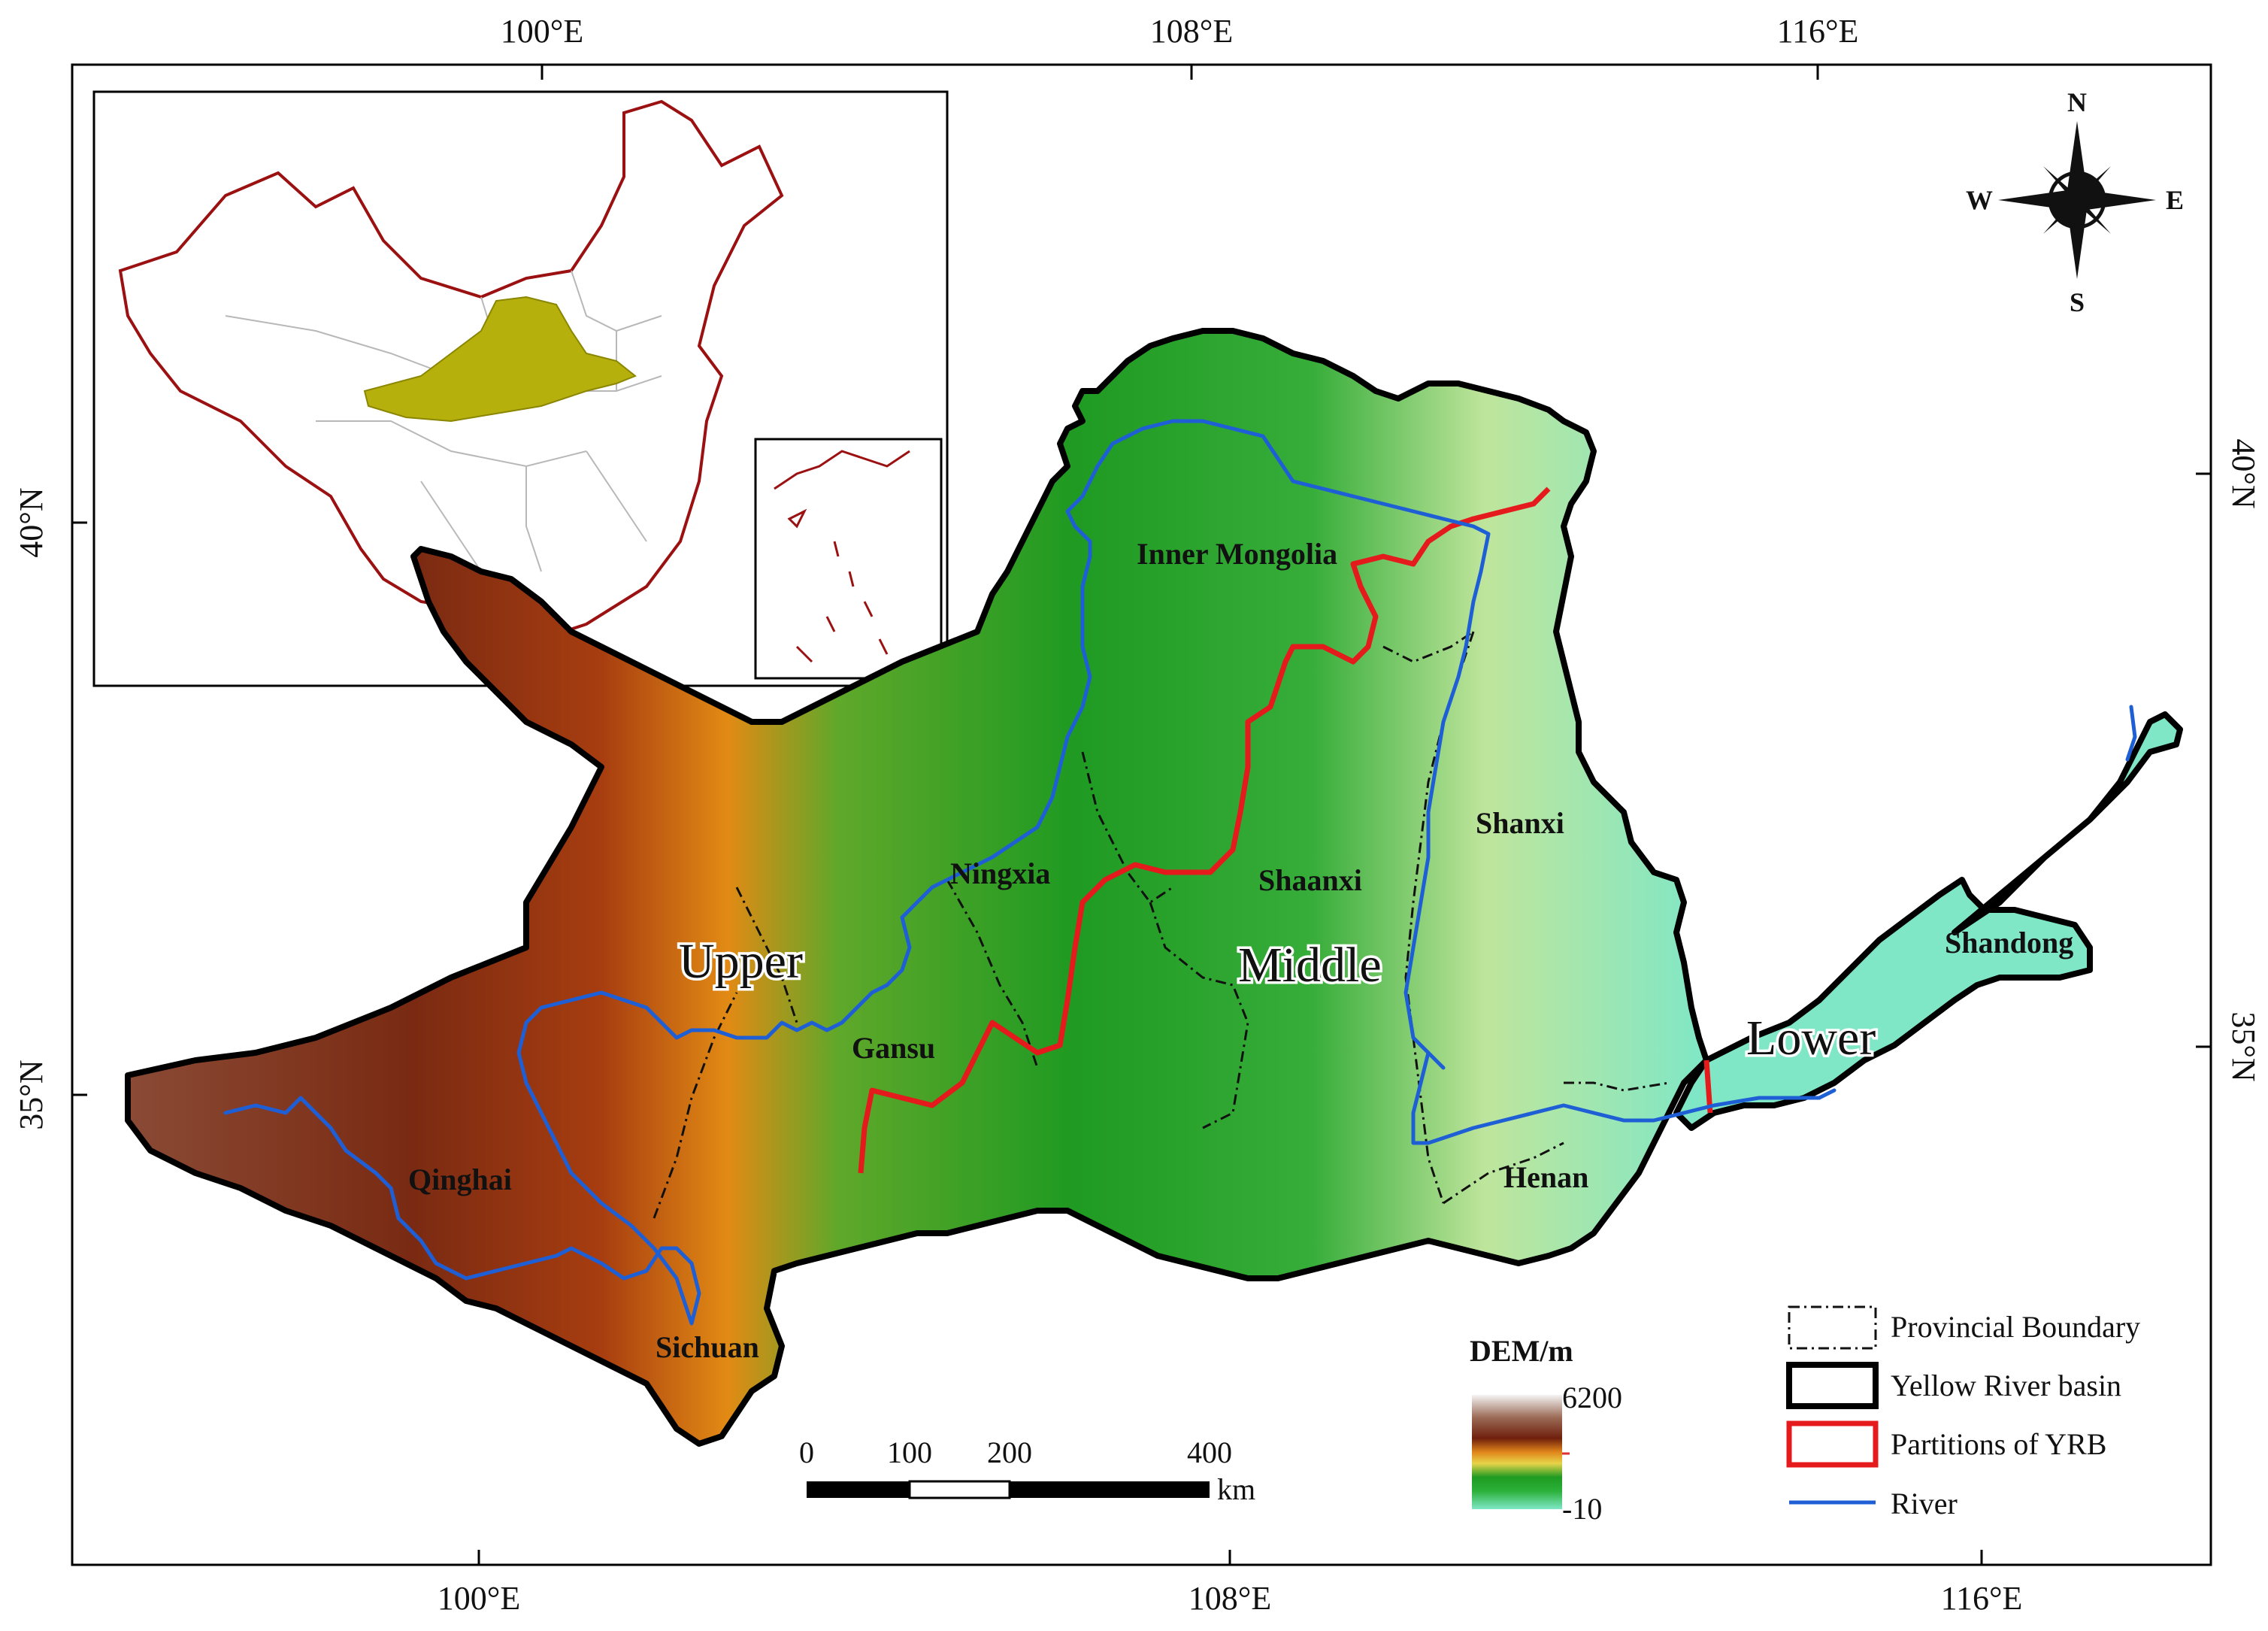 Image resolution: width=2268 pixels, height=1631 pixels. What do you see at coordinates (1982, 1598) in the screenshot?
I see `bottom-lon-label-3: 116°E` at bounding box center [1982, 1598].